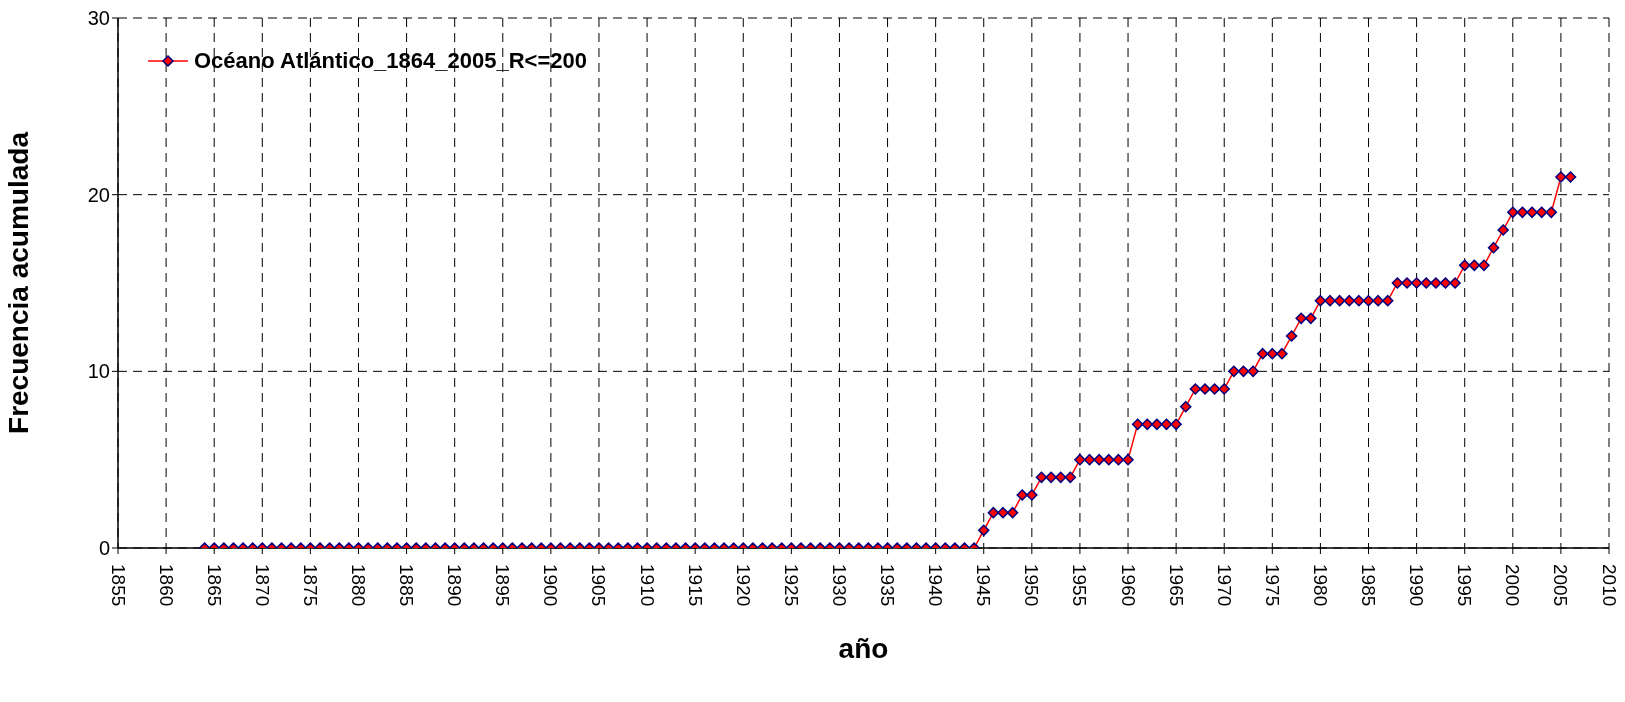 The width and height of the screenshot is (1625, 702). What do you see at coordinates (551, 585) in the screenshot?
I see `x-tick-label: 1900` at bounding box center [551, 585].